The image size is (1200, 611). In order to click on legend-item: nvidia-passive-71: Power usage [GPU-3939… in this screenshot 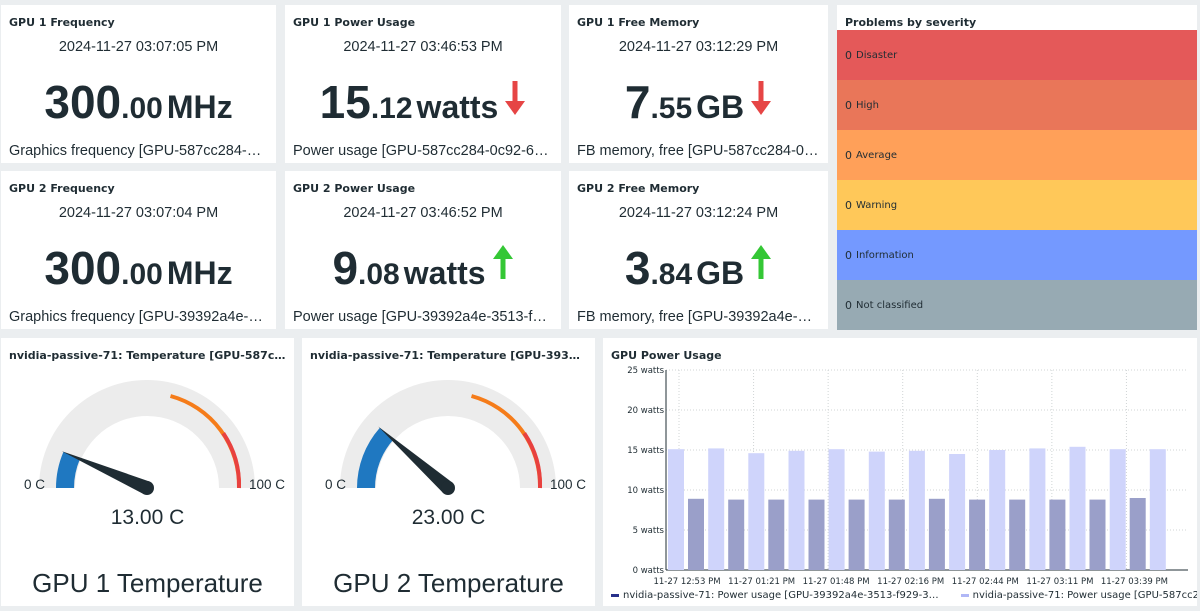, I will do `click(775, 595)`.